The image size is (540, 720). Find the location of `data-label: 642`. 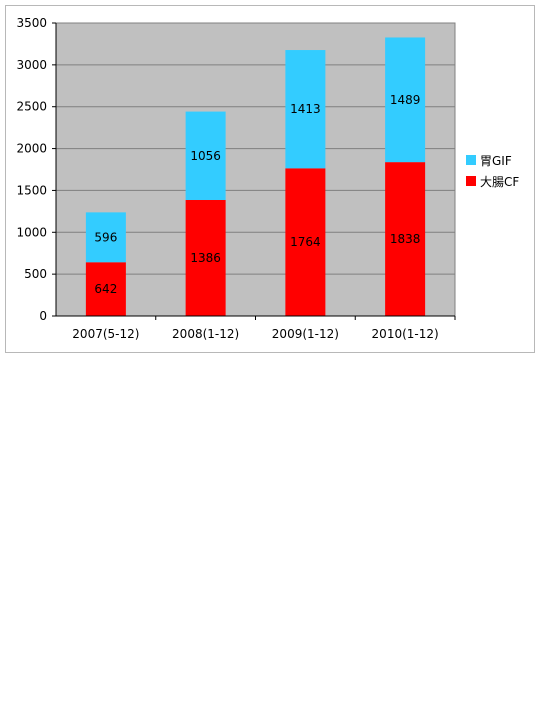

data-label: 642 is located at coordinates (105, 289).